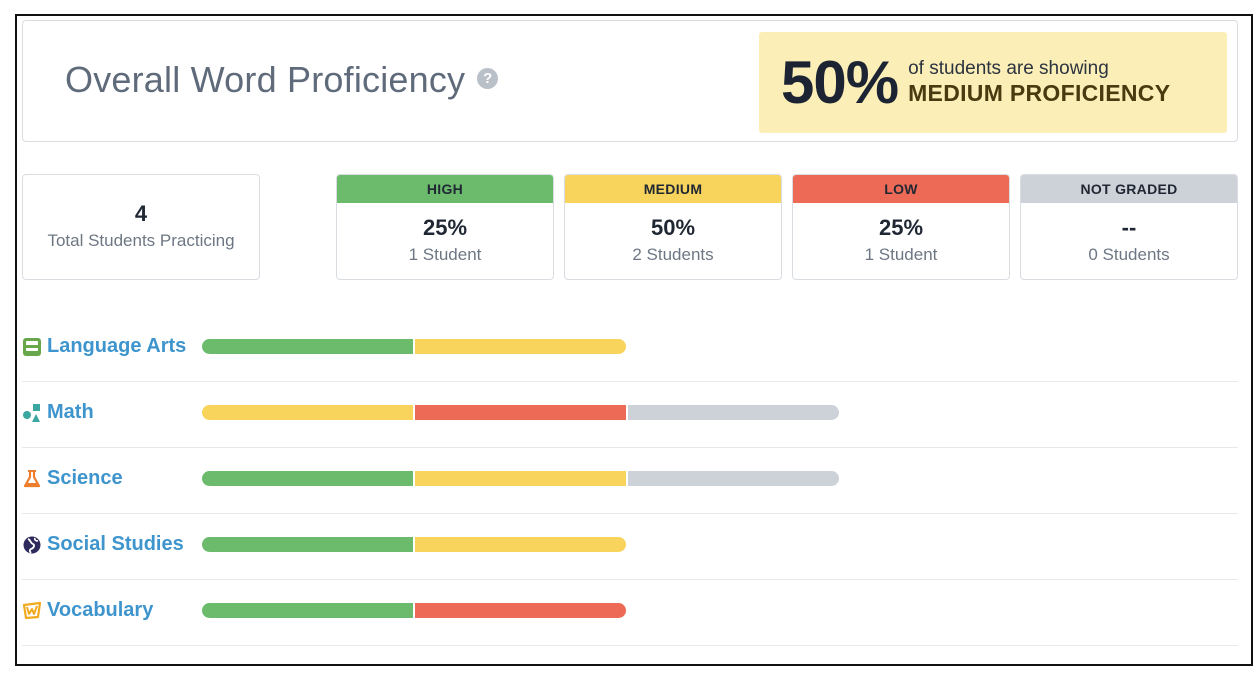  I want to click on page-title: Overall Word Proficiency, so click(265, 79).